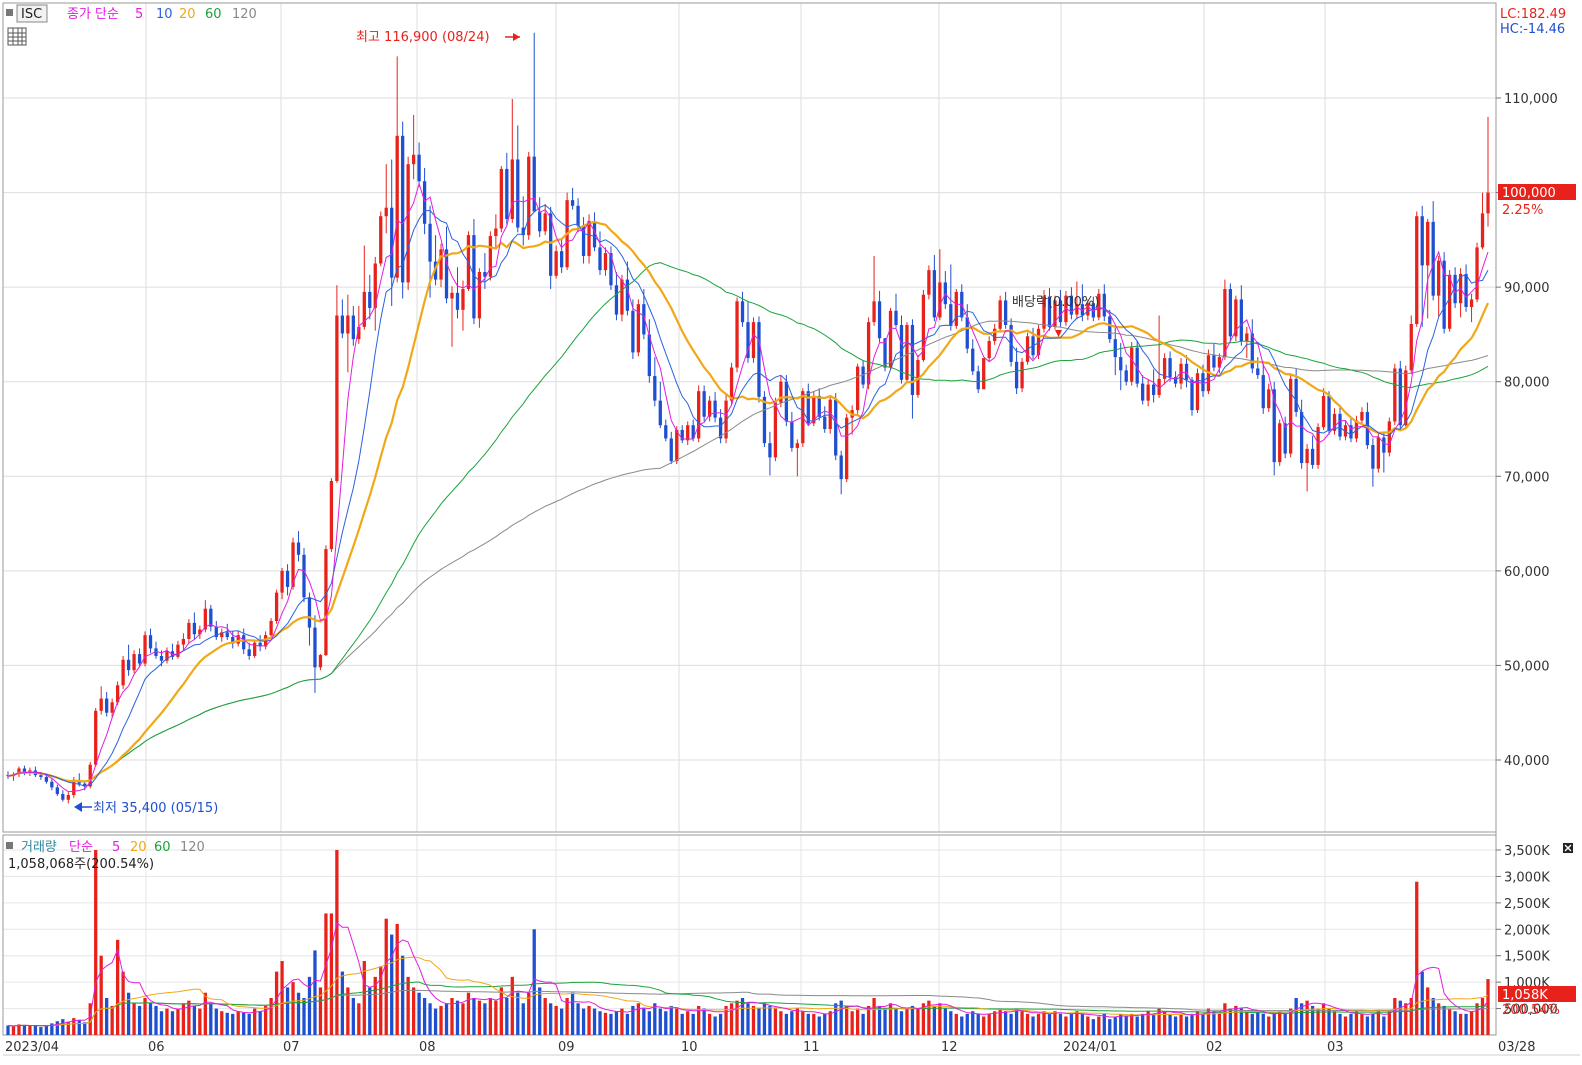 This screenshot has height=1065, width=1582. Describe the element at coordinates (566, 1047) in the screenshot. I see `x-tick-label: 09` at that location.